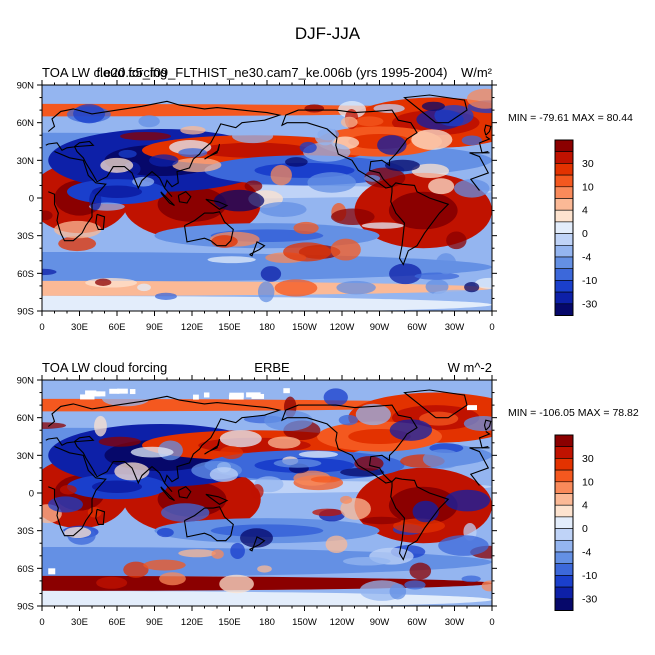 The height and width of the screenshot is (655, 655). Describe the element at coordinates (26, 86) in the screenshot. I see `y-tick-label: 90N` at that location.